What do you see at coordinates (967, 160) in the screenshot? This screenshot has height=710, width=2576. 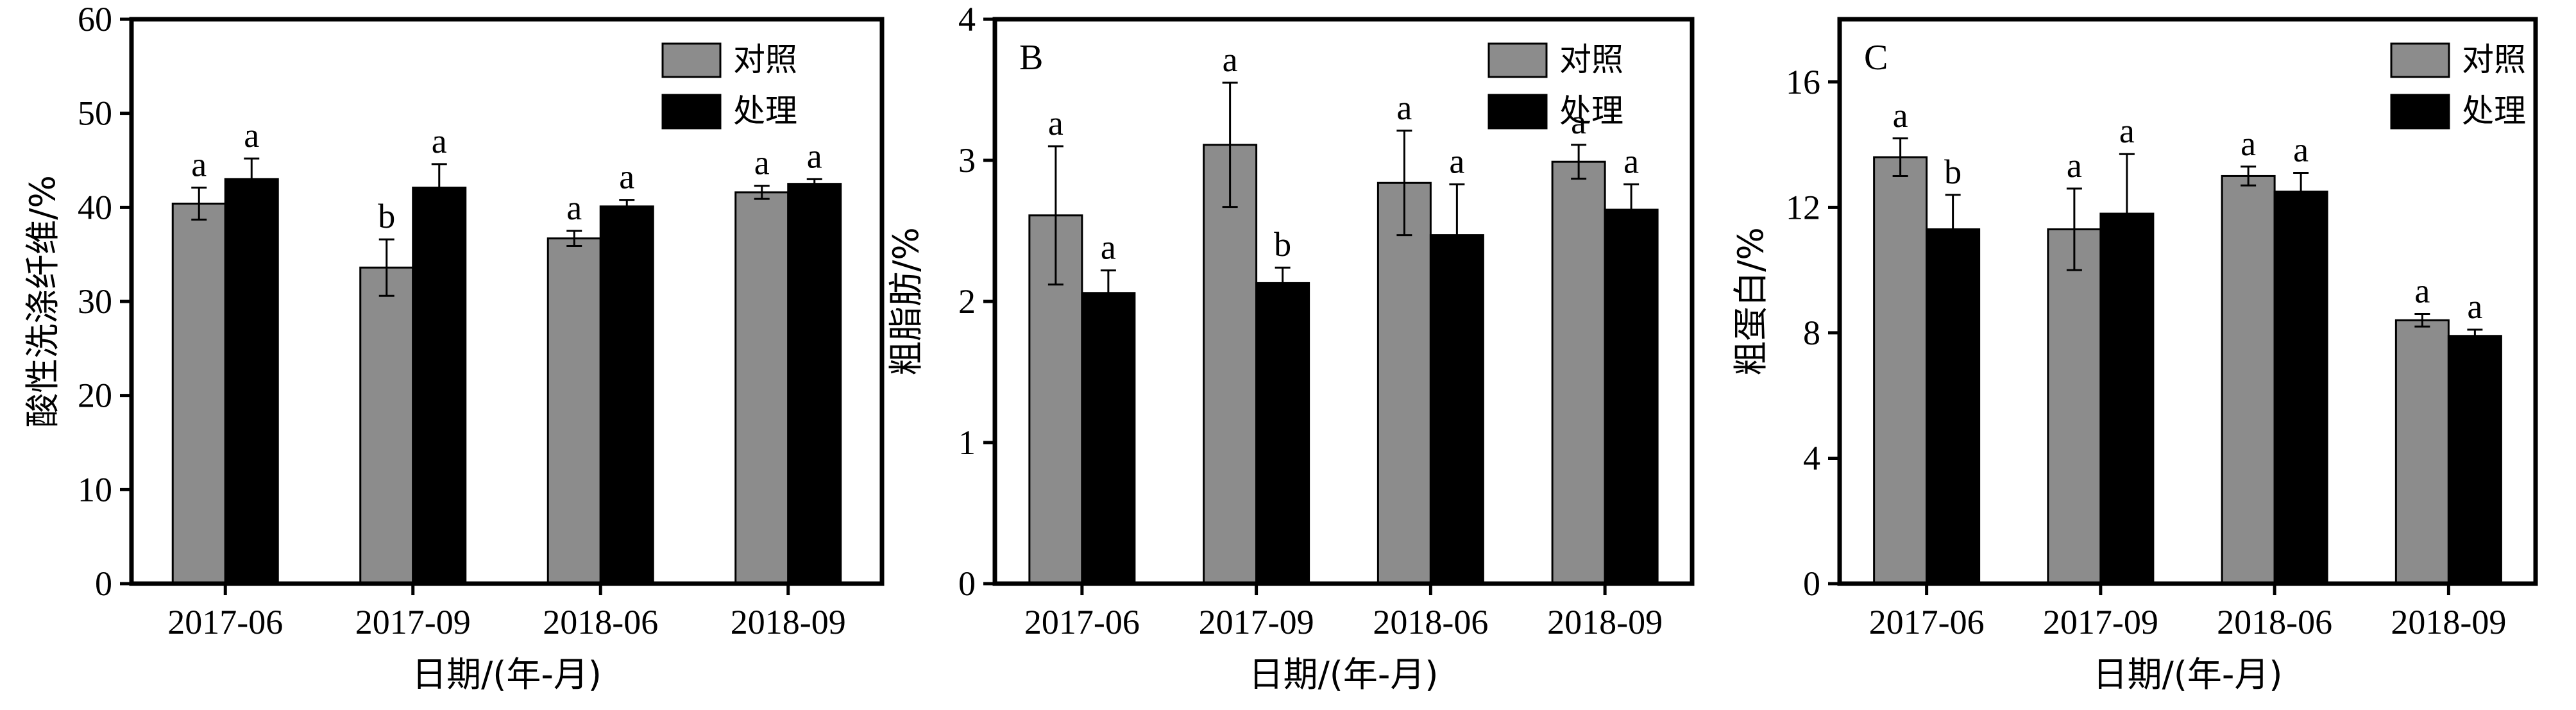 I see `y-tick-label: 3` at bounding box center [967, 160].